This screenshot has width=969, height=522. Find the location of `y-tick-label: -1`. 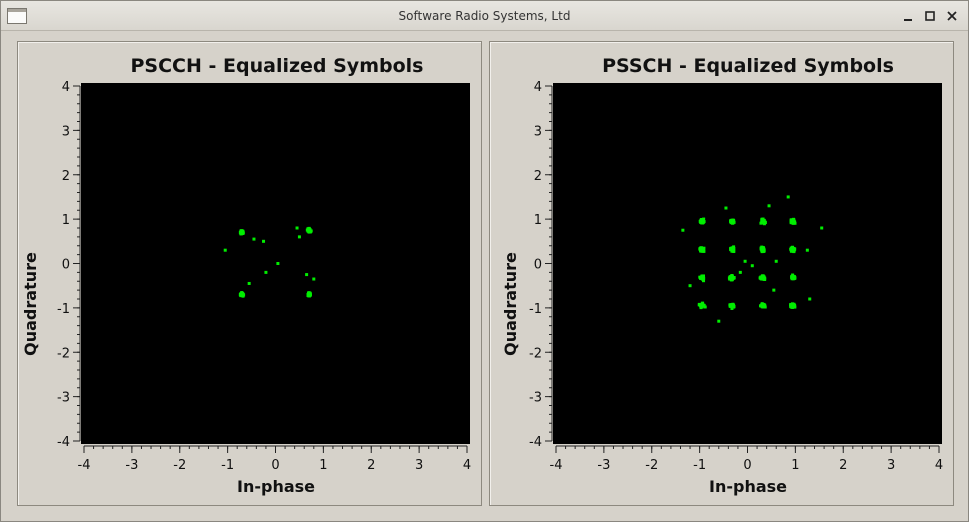

y-tick-label: -1 is located at coordinates (535, 309).